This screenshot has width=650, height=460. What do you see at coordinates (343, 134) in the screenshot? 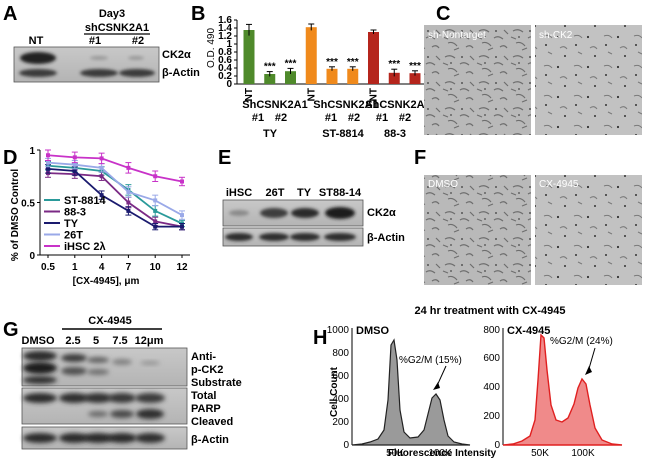
I see `group-st-name: ST-8814` at bounding box center [343, 134].